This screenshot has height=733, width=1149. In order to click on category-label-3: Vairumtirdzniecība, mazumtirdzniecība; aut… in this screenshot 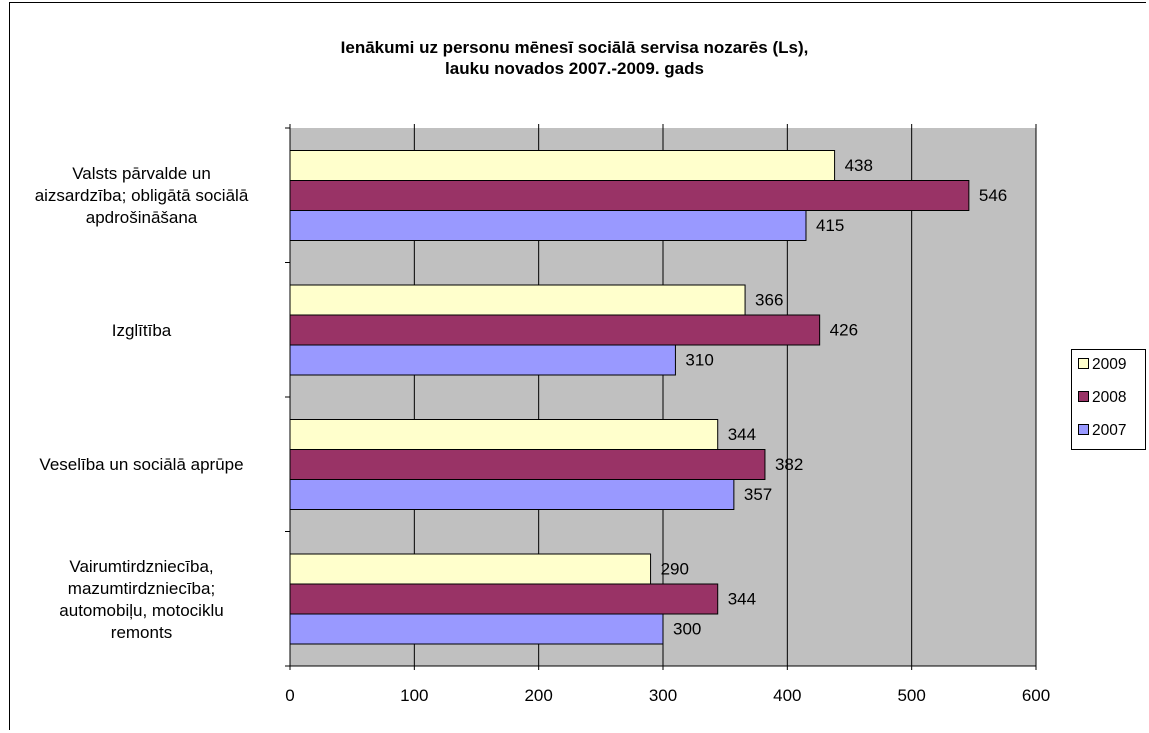, I will do `click(141, 600)`.